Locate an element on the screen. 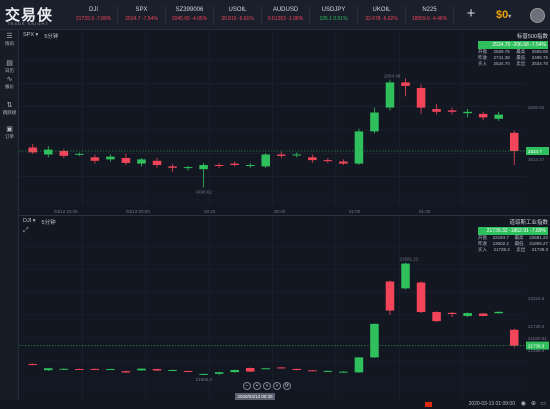 The height and width of the screenshot is (409, 550). avatar is located at coordinates (537, 15).